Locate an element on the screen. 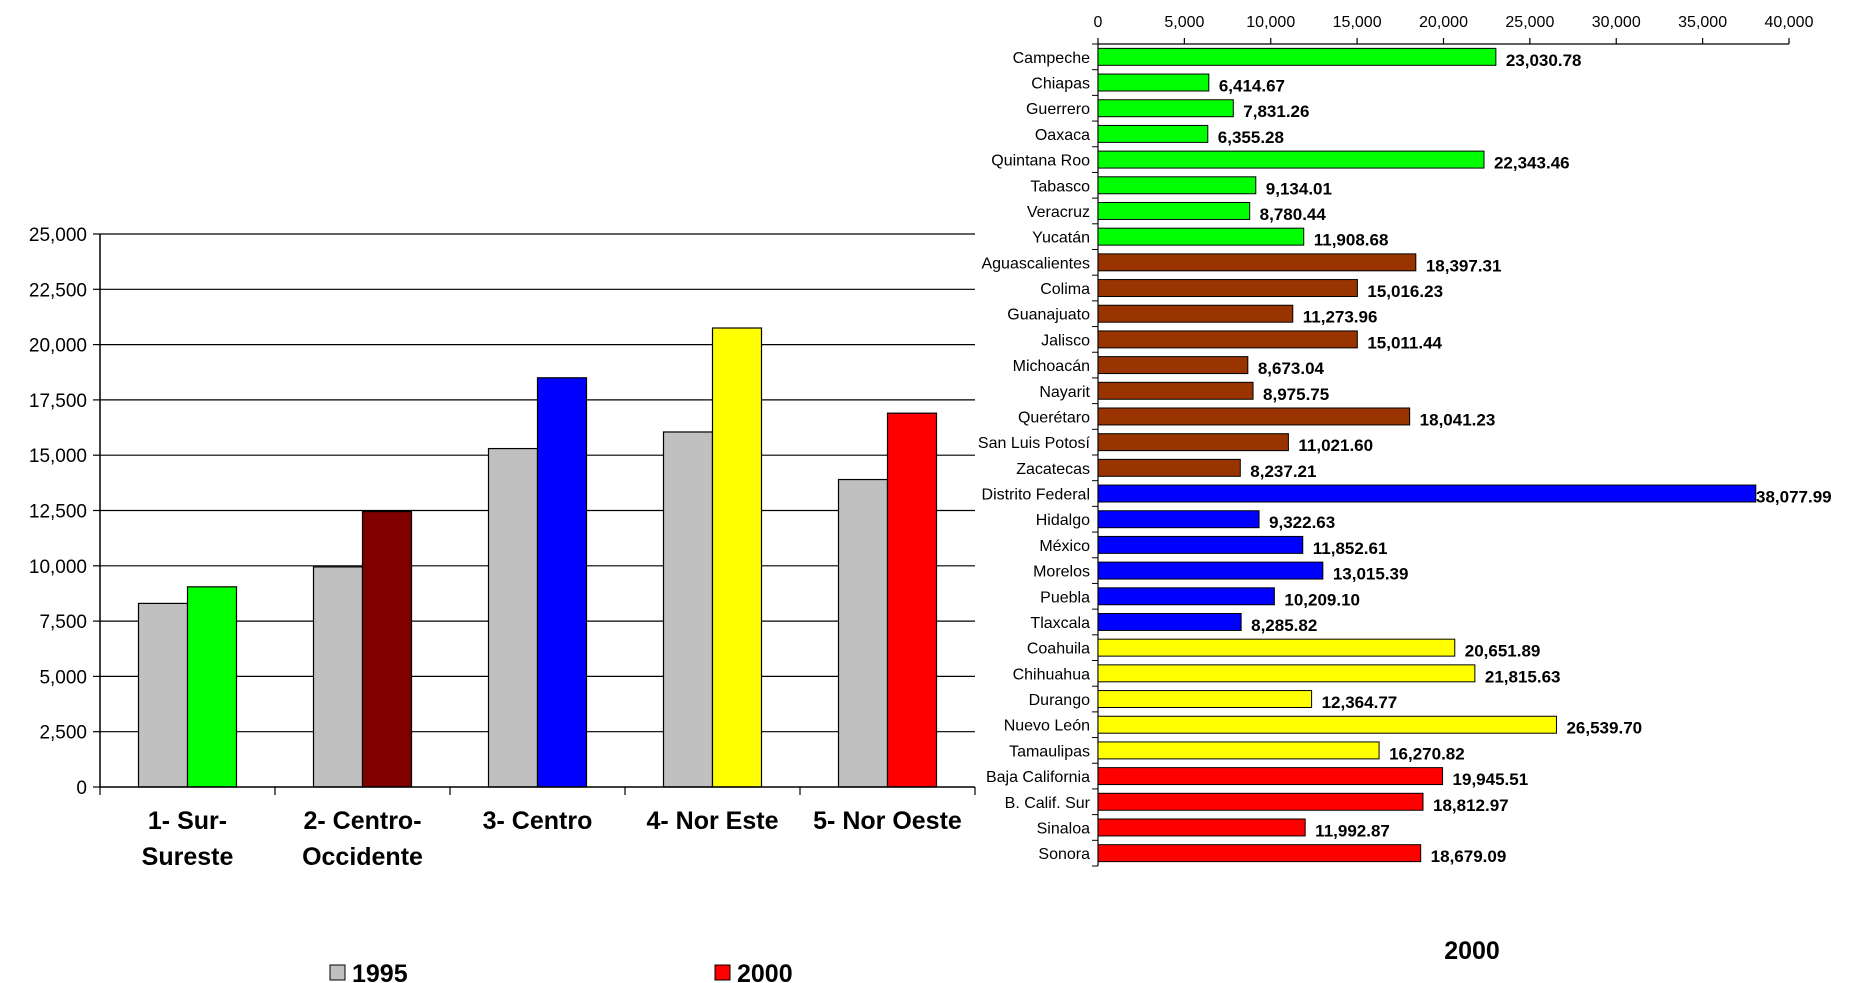 This screenshot has width=1858, height=983. y-tick-label: 0 is located at coordinates (81, 788).